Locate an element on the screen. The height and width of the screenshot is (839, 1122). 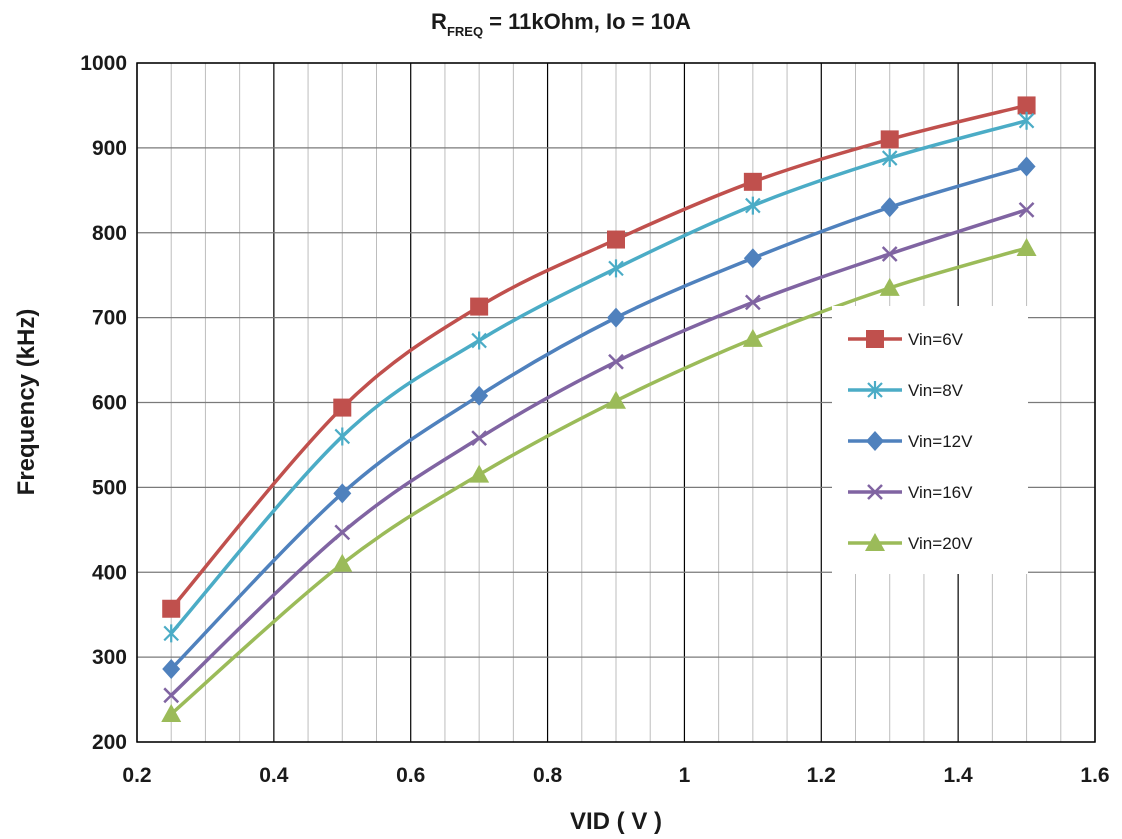
y-axis-ticks: 200 300 400 500 600 700 800 900 1000 is located at coordinates (103, 403).